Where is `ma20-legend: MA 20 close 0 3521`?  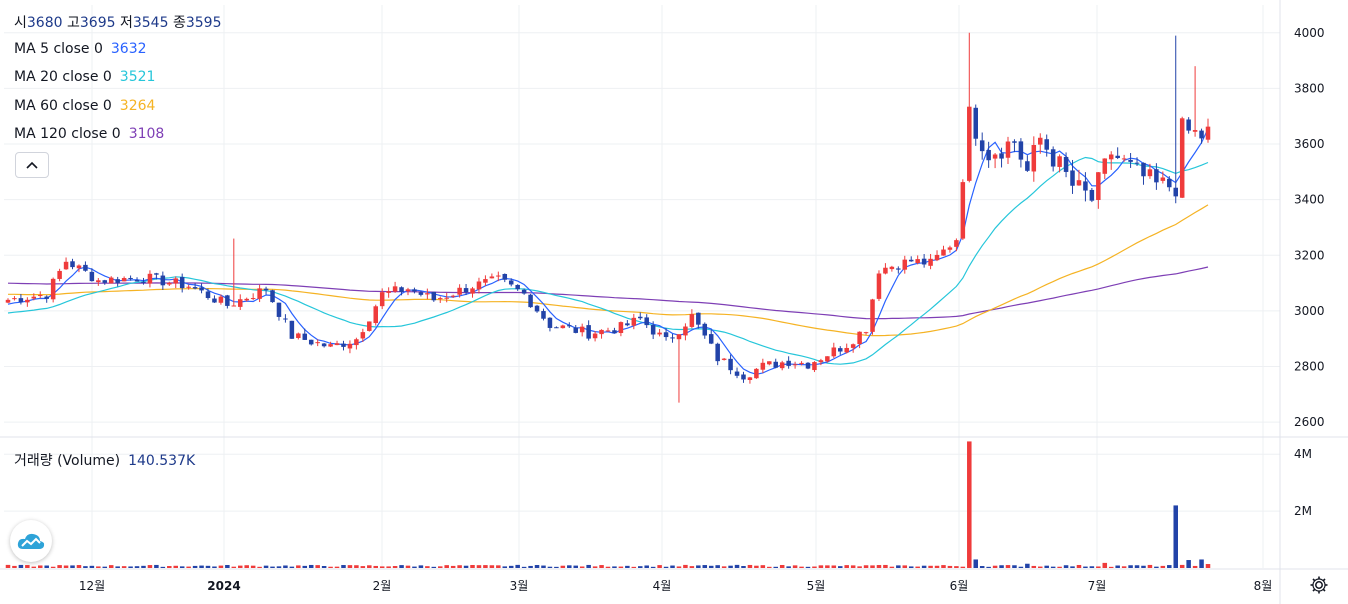
ma20-legend: MA 20 close 0 3521 is located at coordinates (84, 77).